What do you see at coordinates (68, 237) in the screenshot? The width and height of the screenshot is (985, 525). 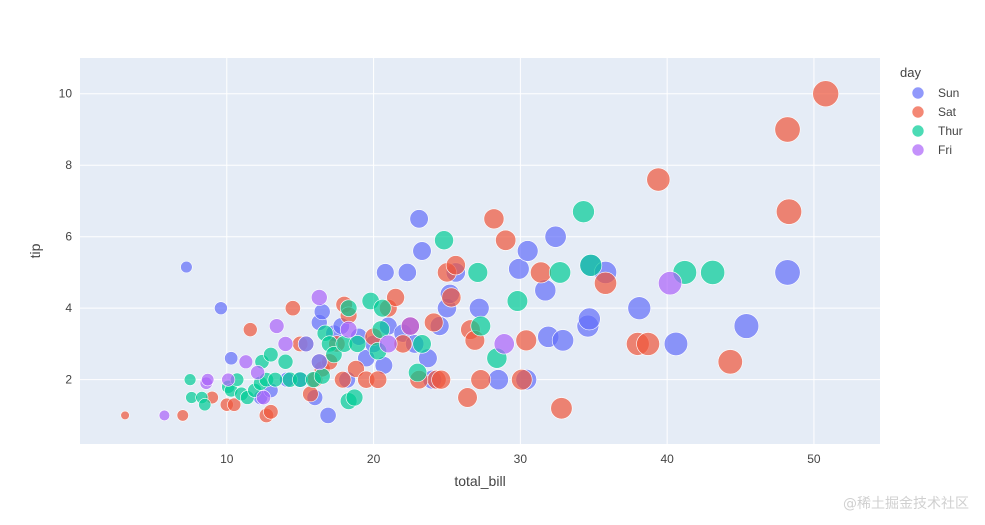 I see `y-tick-label: 6` at bounding box center [68, 237].